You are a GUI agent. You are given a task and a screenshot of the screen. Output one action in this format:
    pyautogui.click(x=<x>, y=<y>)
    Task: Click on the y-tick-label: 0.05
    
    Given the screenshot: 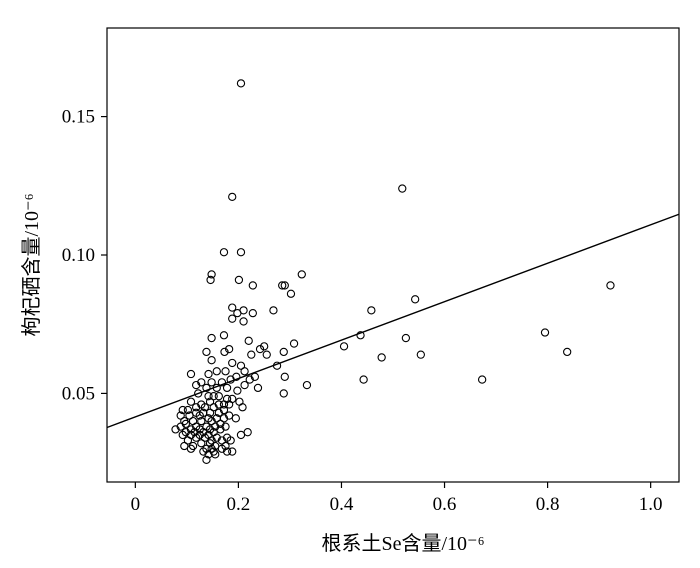 What is the action you would take?
    pyautogui.click(x=78, y=393)
    